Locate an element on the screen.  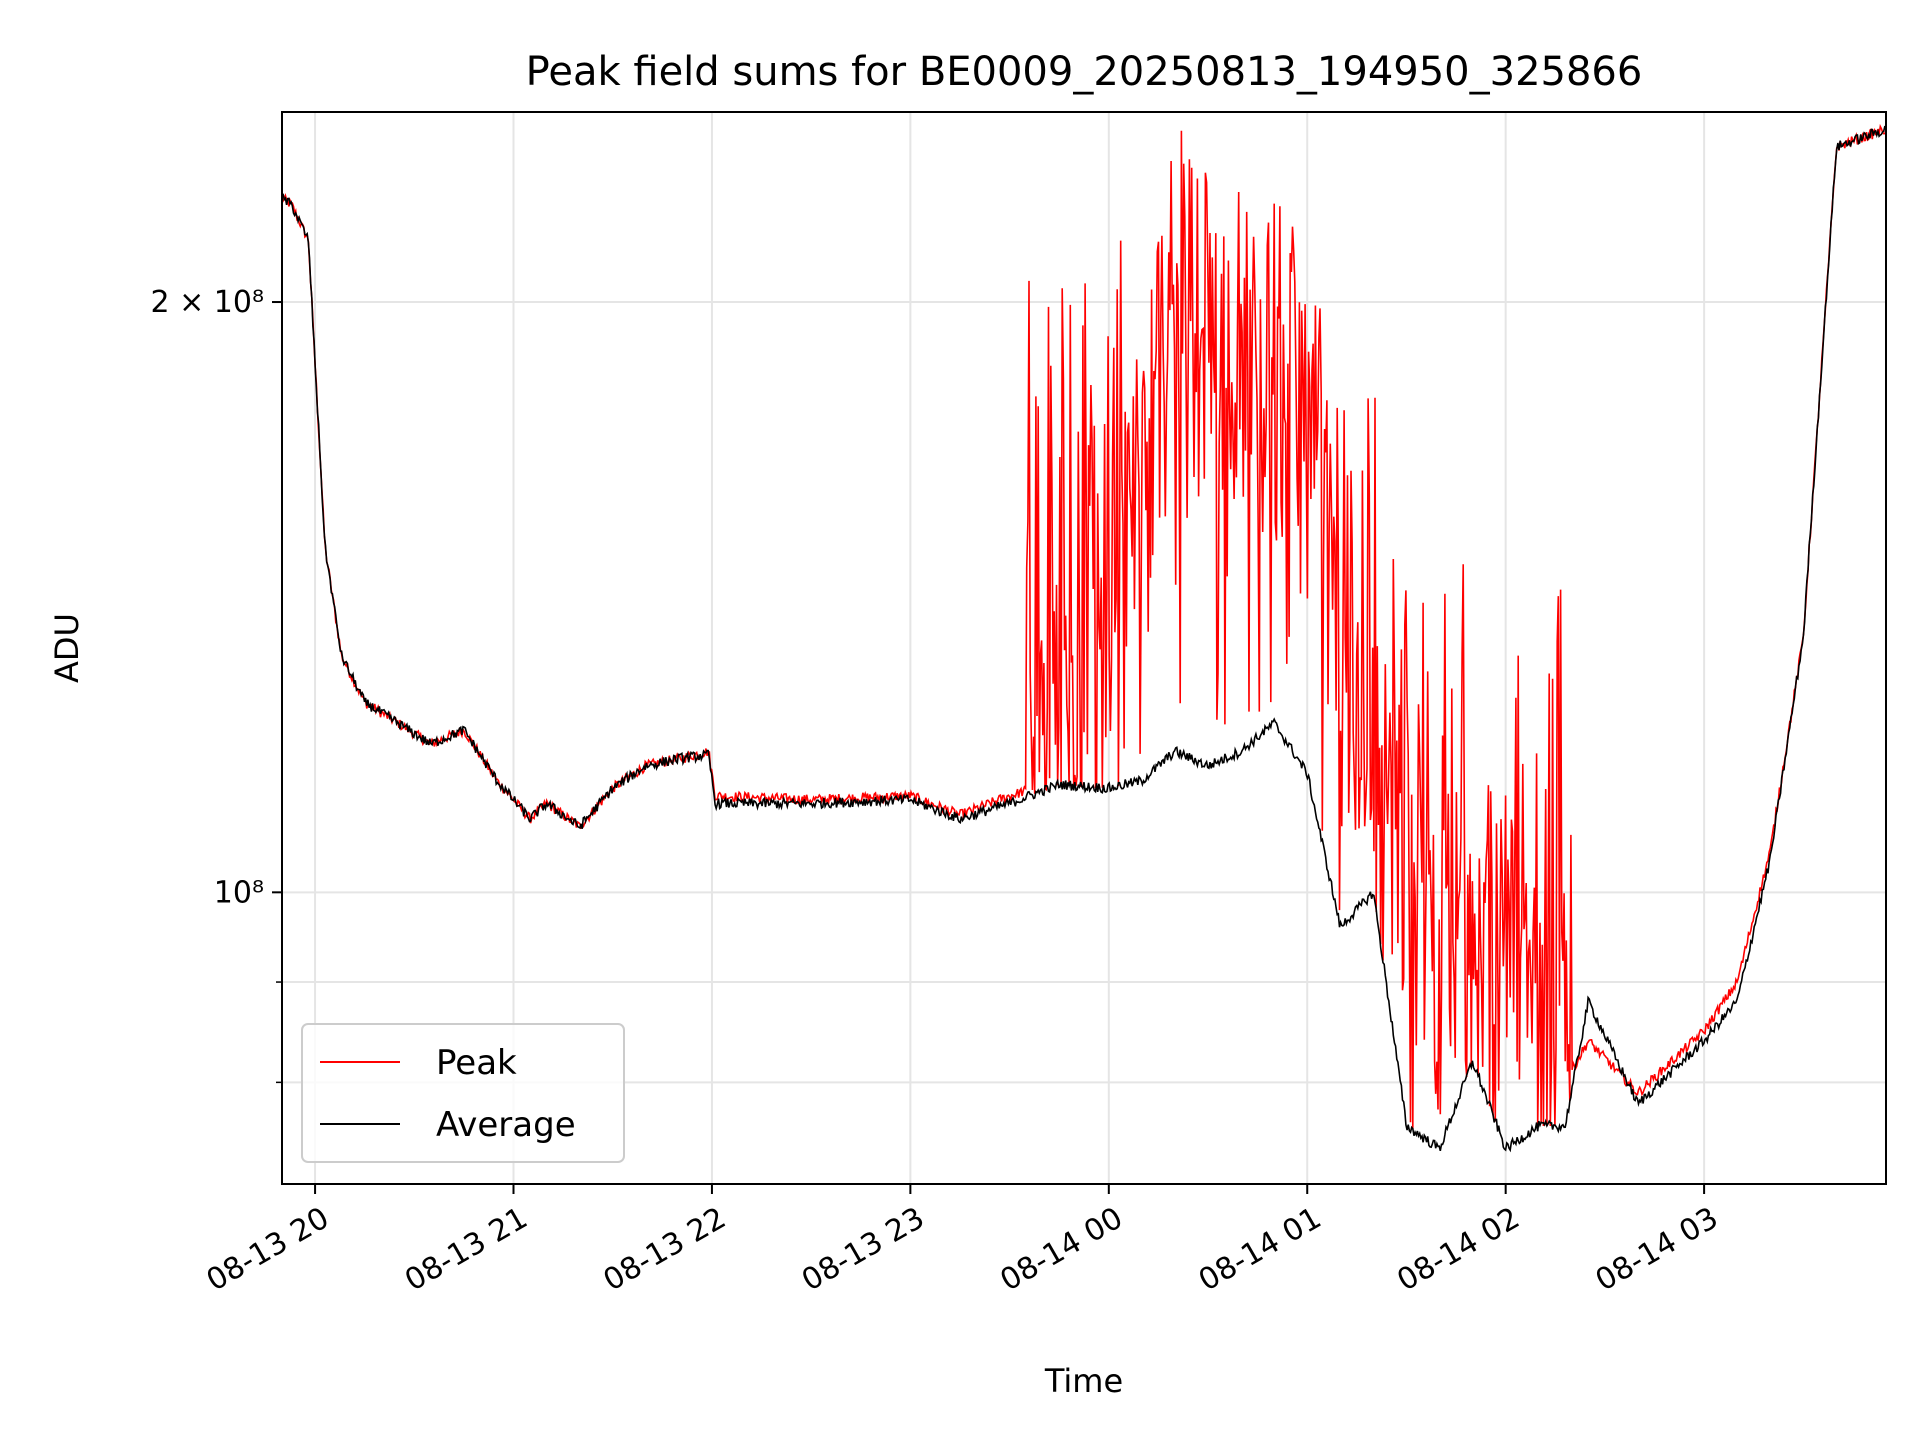
y-axis-title: ADU is located at coordinates (67, 648).